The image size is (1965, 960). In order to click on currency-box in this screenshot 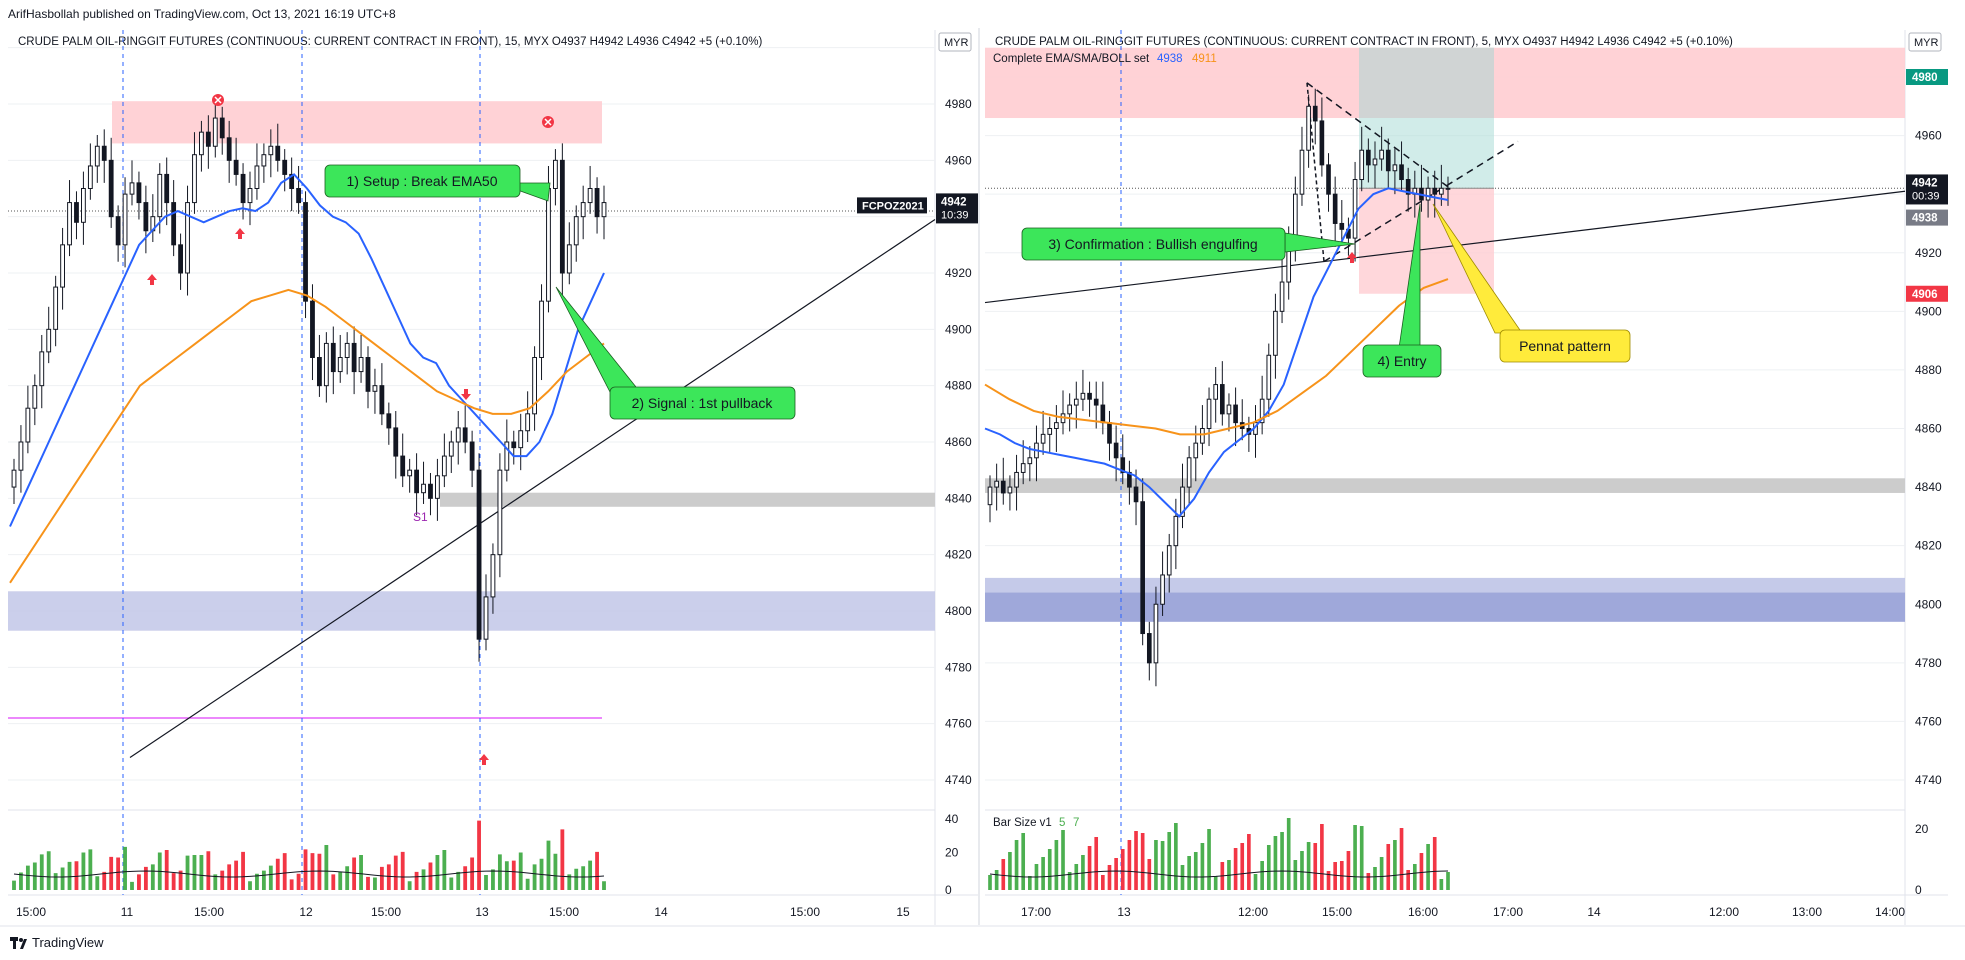, I will do `click(1925, 42)`.